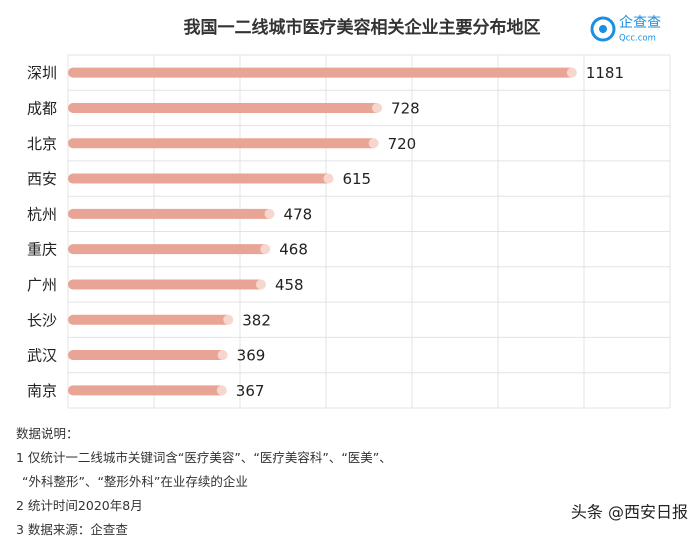 This screenshot has width=700, height=538. What do you see at coordinates (356, 179) in the screenshot?
I see `value-label: 615` at bounding box center [356, 179].